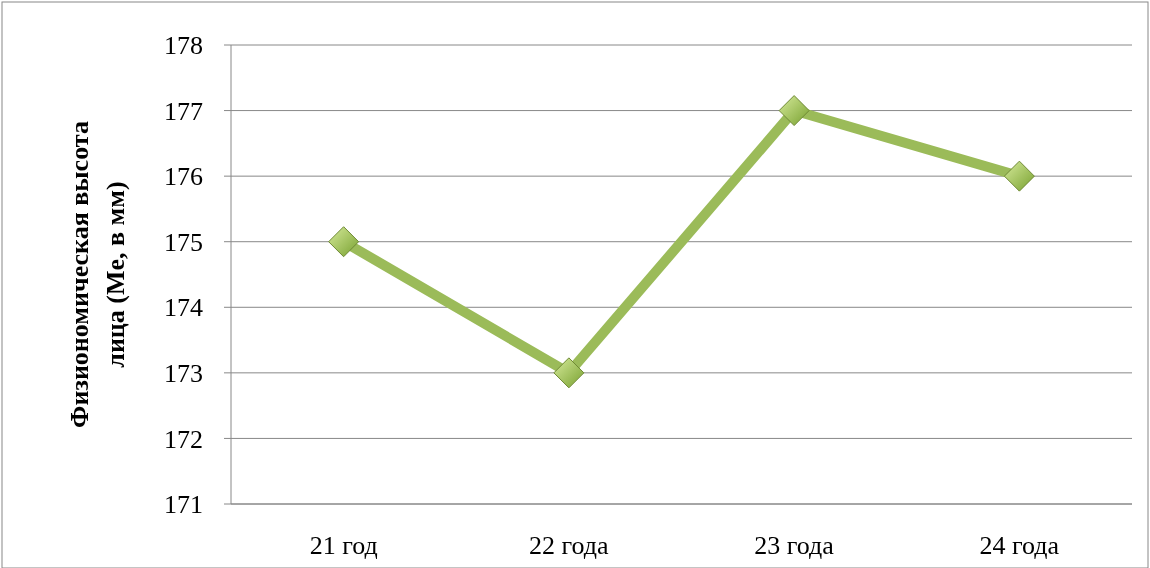  I want to click on x-tick-label: 21 год, so click(343, 545).